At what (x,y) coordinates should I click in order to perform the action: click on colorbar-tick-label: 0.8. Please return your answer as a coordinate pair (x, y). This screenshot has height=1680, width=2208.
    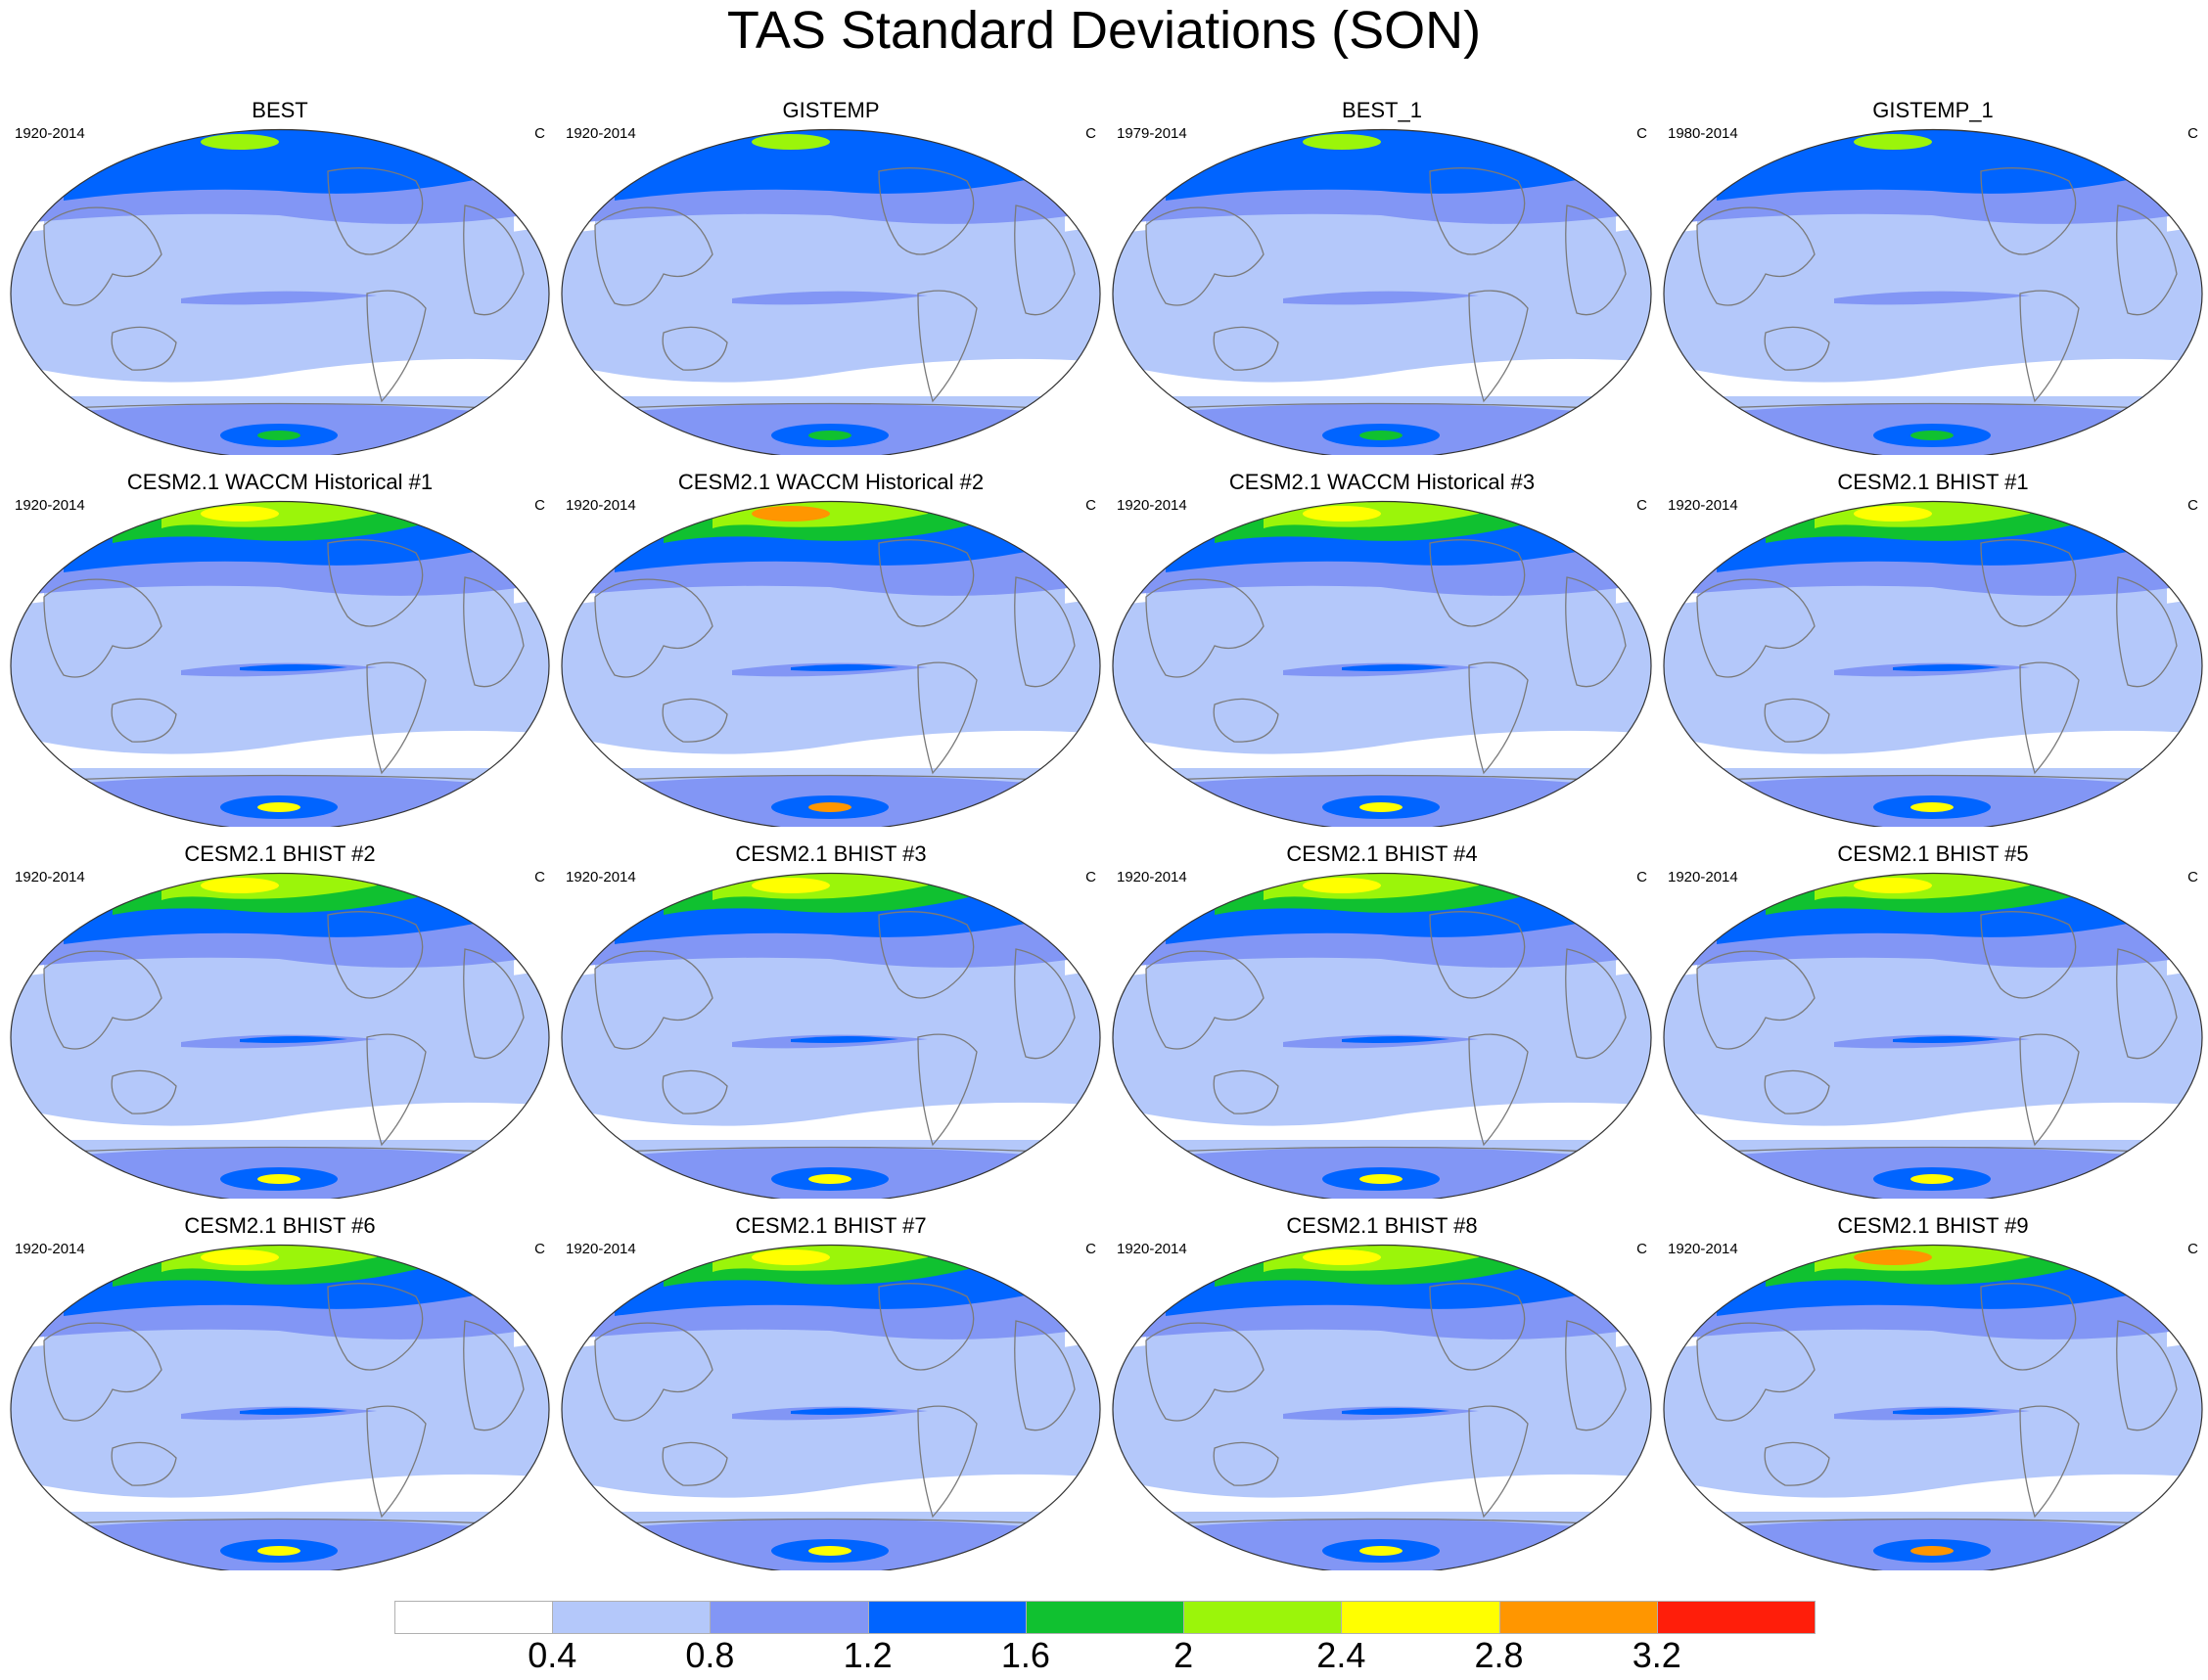
    Looking at the image, I should click on (710, 1655).